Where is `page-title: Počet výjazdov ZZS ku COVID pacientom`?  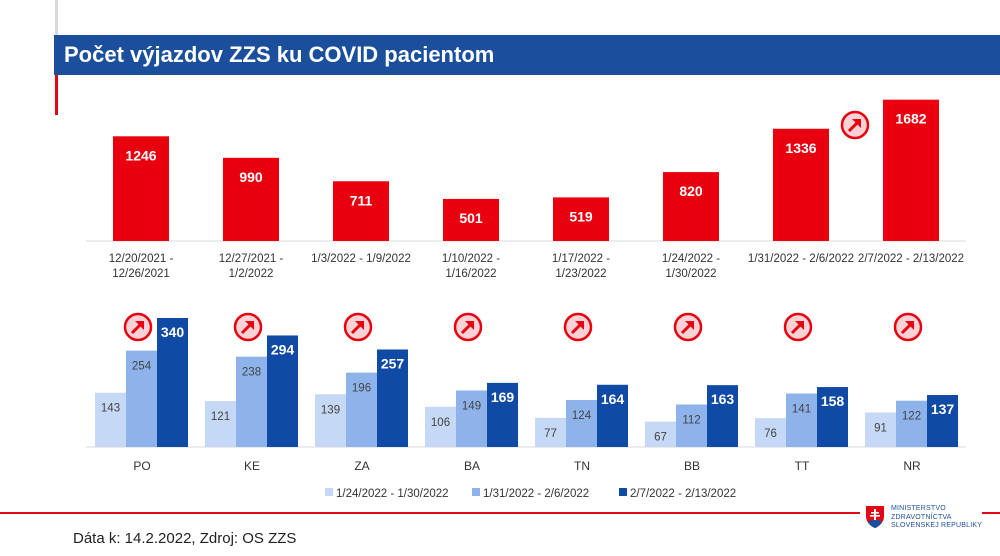 page-title: Počet výjazdov ZZS ku COVID pacientom is located at coordinates (527, 55).